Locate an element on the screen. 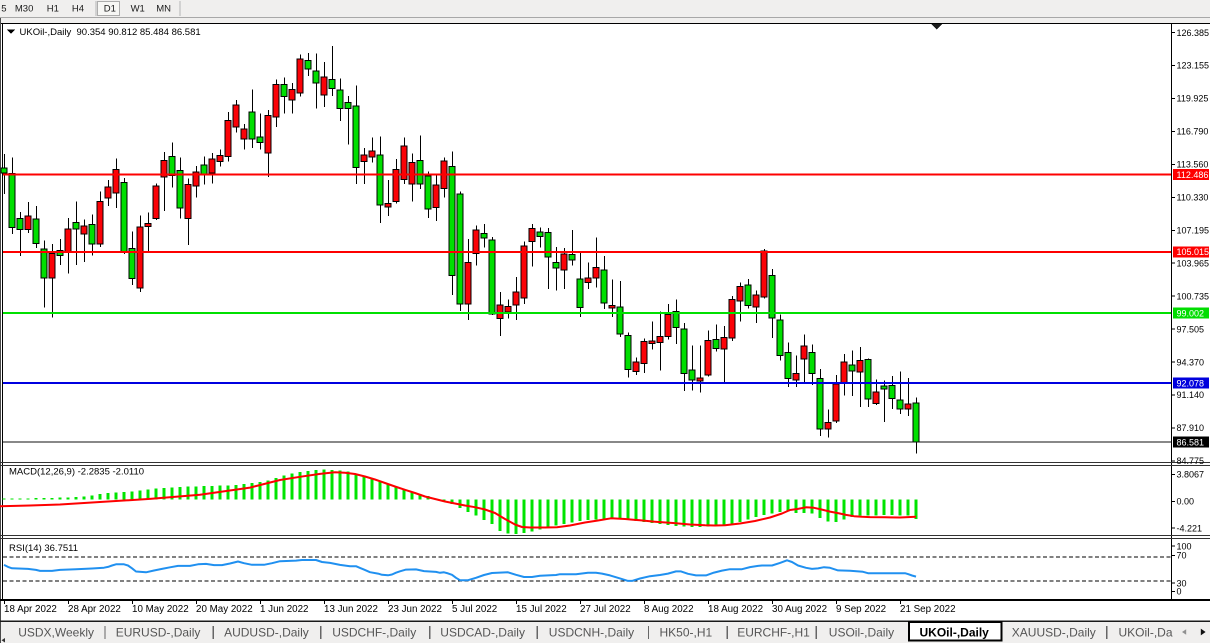 The image size is (1210, 643). svg-text: AUDUSD-,Daily is located at coordinates (266, 632).